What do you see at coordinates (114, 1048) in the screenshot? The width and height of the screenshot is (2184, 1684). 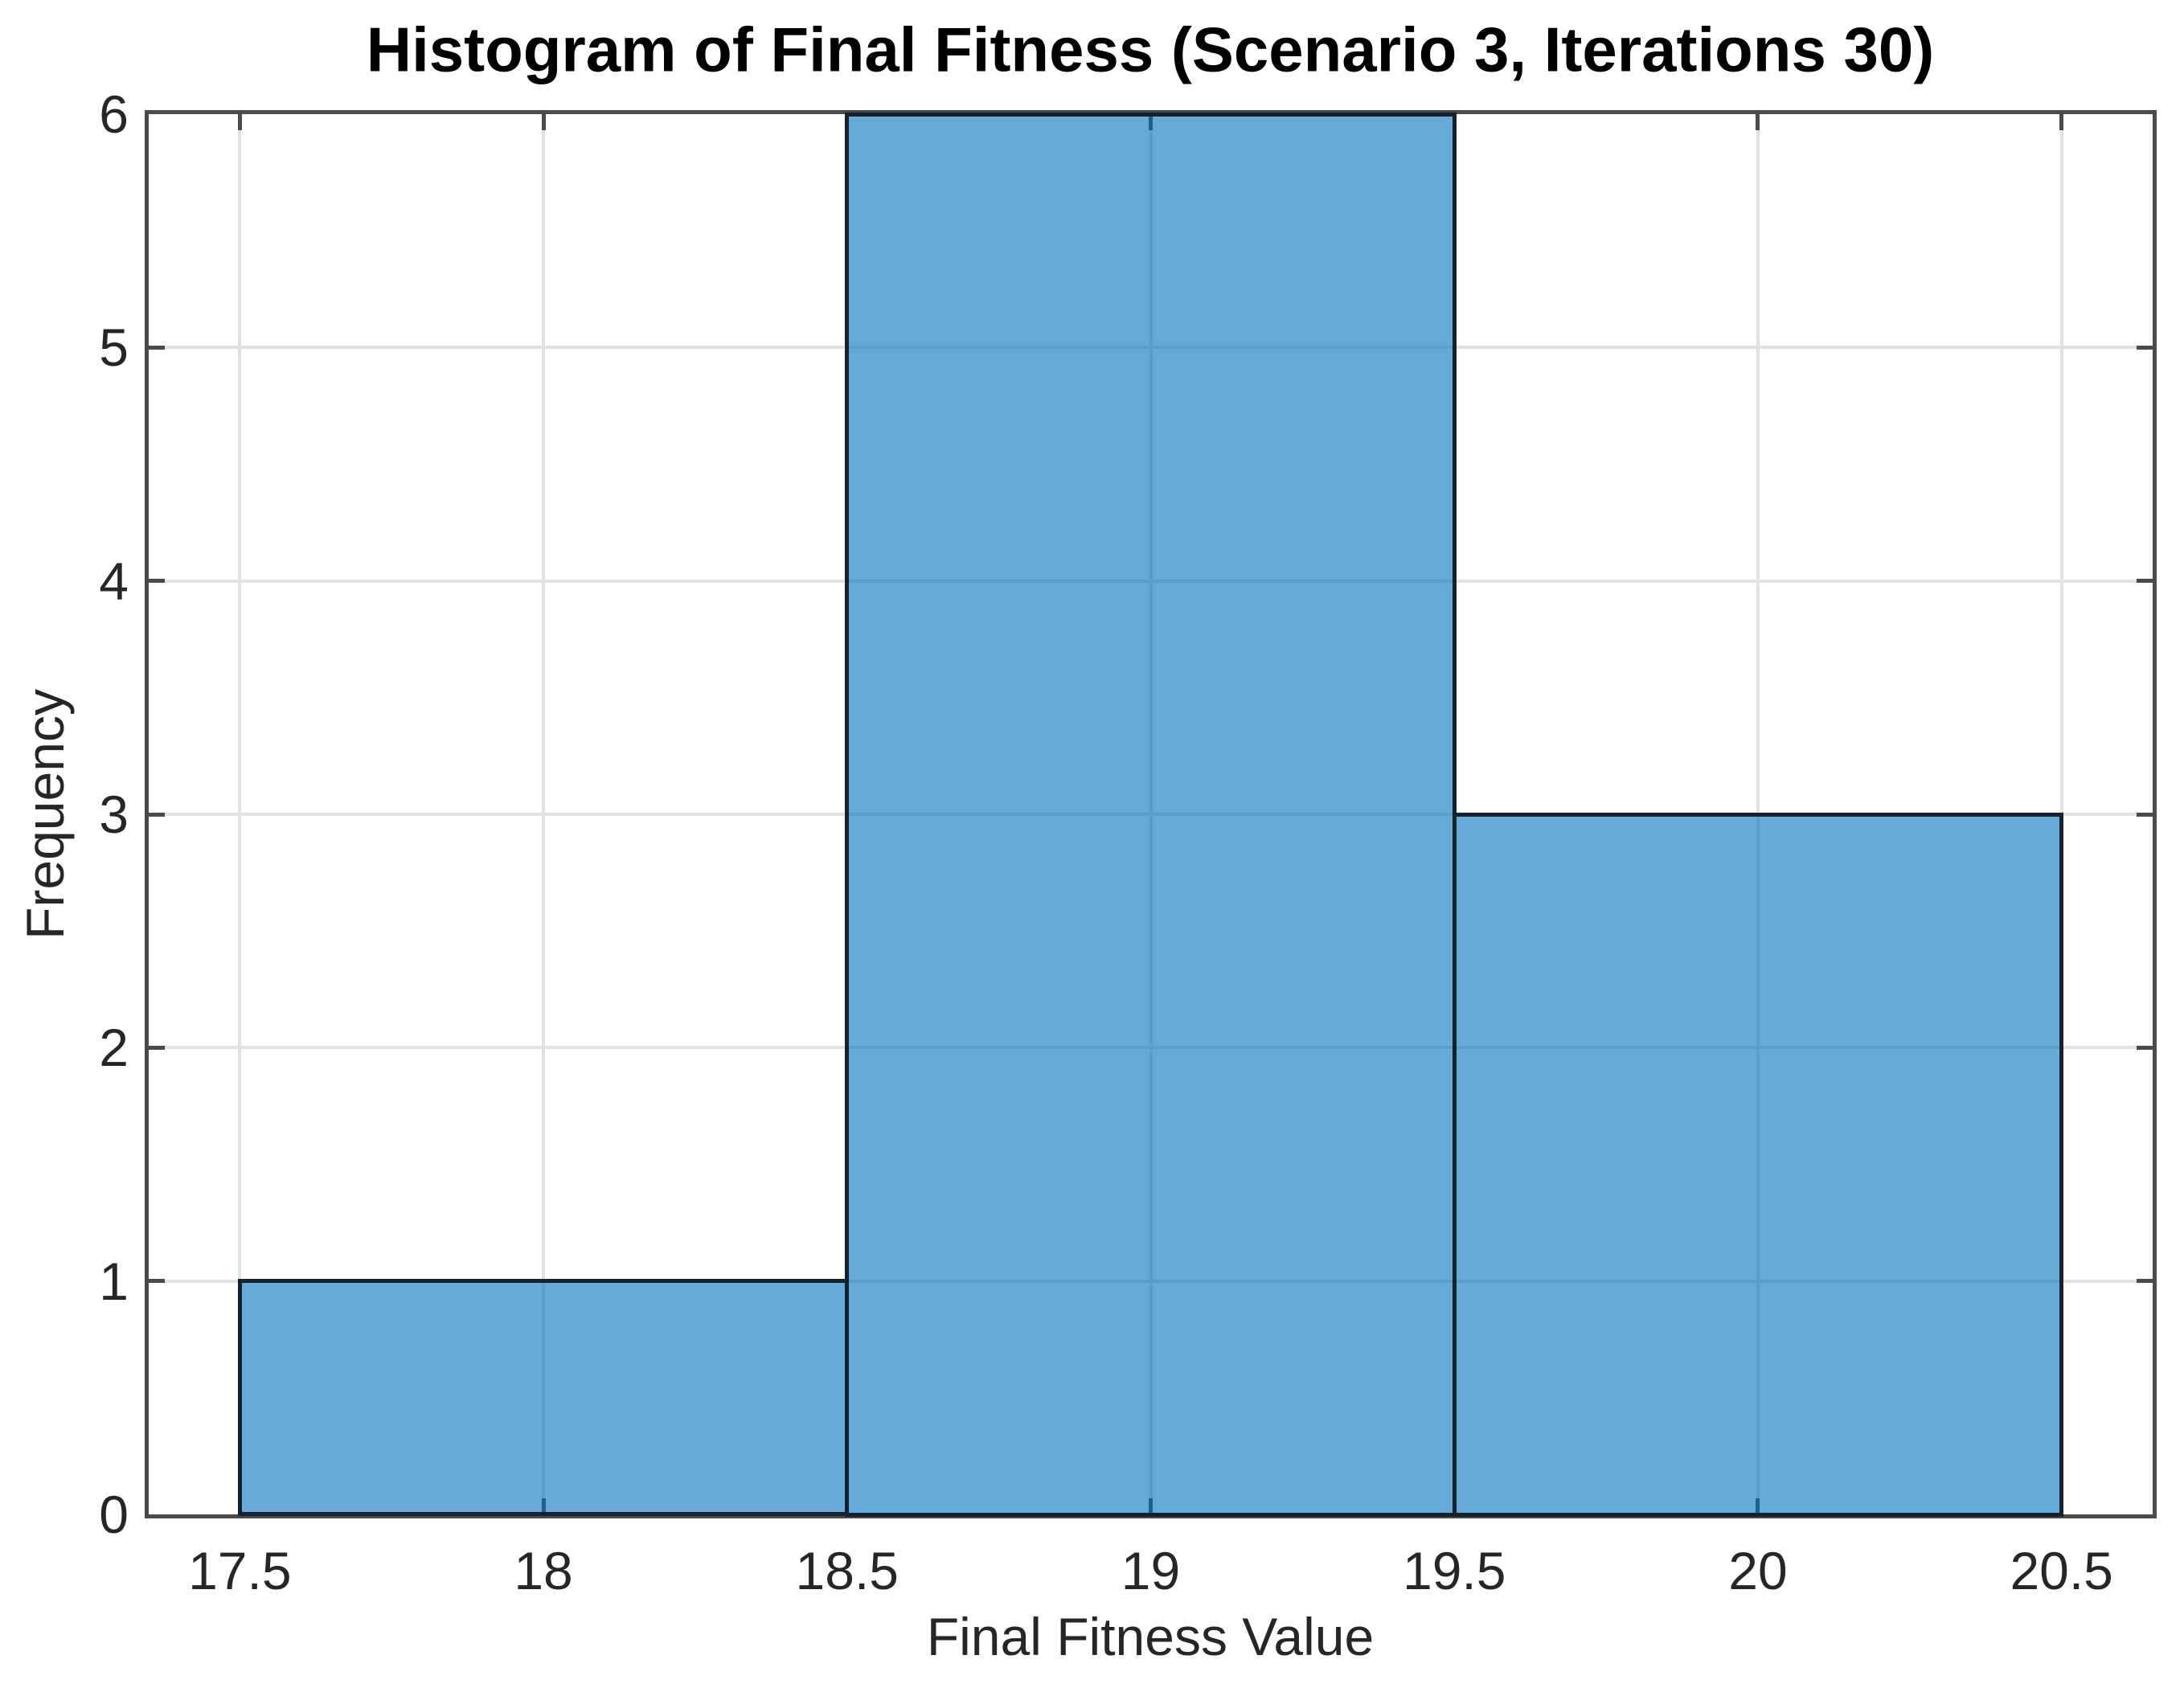 I see `y-tick-label: 2` at bounding box center [114, 1048].